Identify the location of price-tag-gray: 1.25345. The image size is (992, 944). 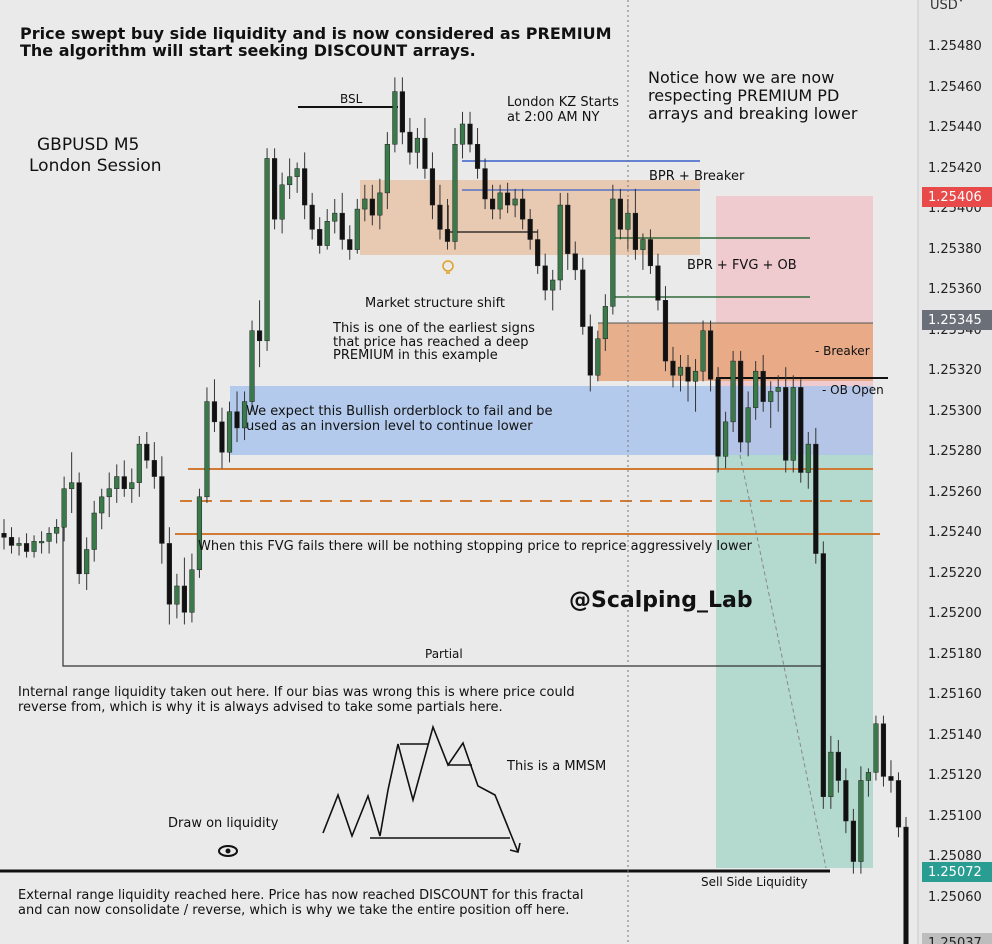
(957, 320).